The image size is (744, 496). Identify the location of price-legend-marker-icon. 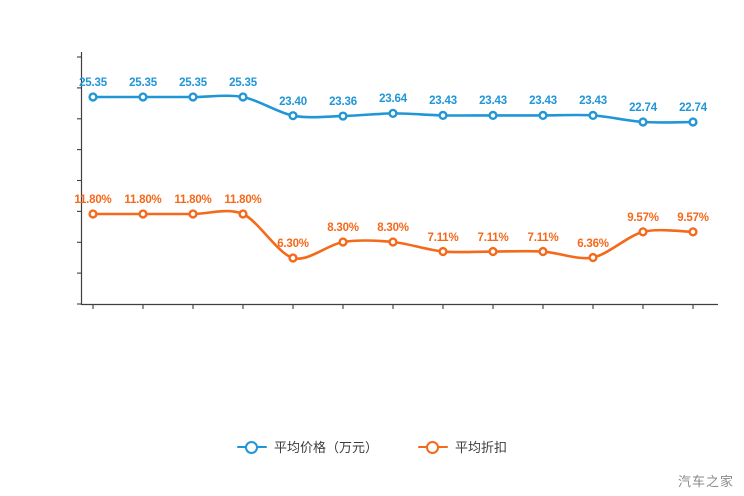
(251, 447).